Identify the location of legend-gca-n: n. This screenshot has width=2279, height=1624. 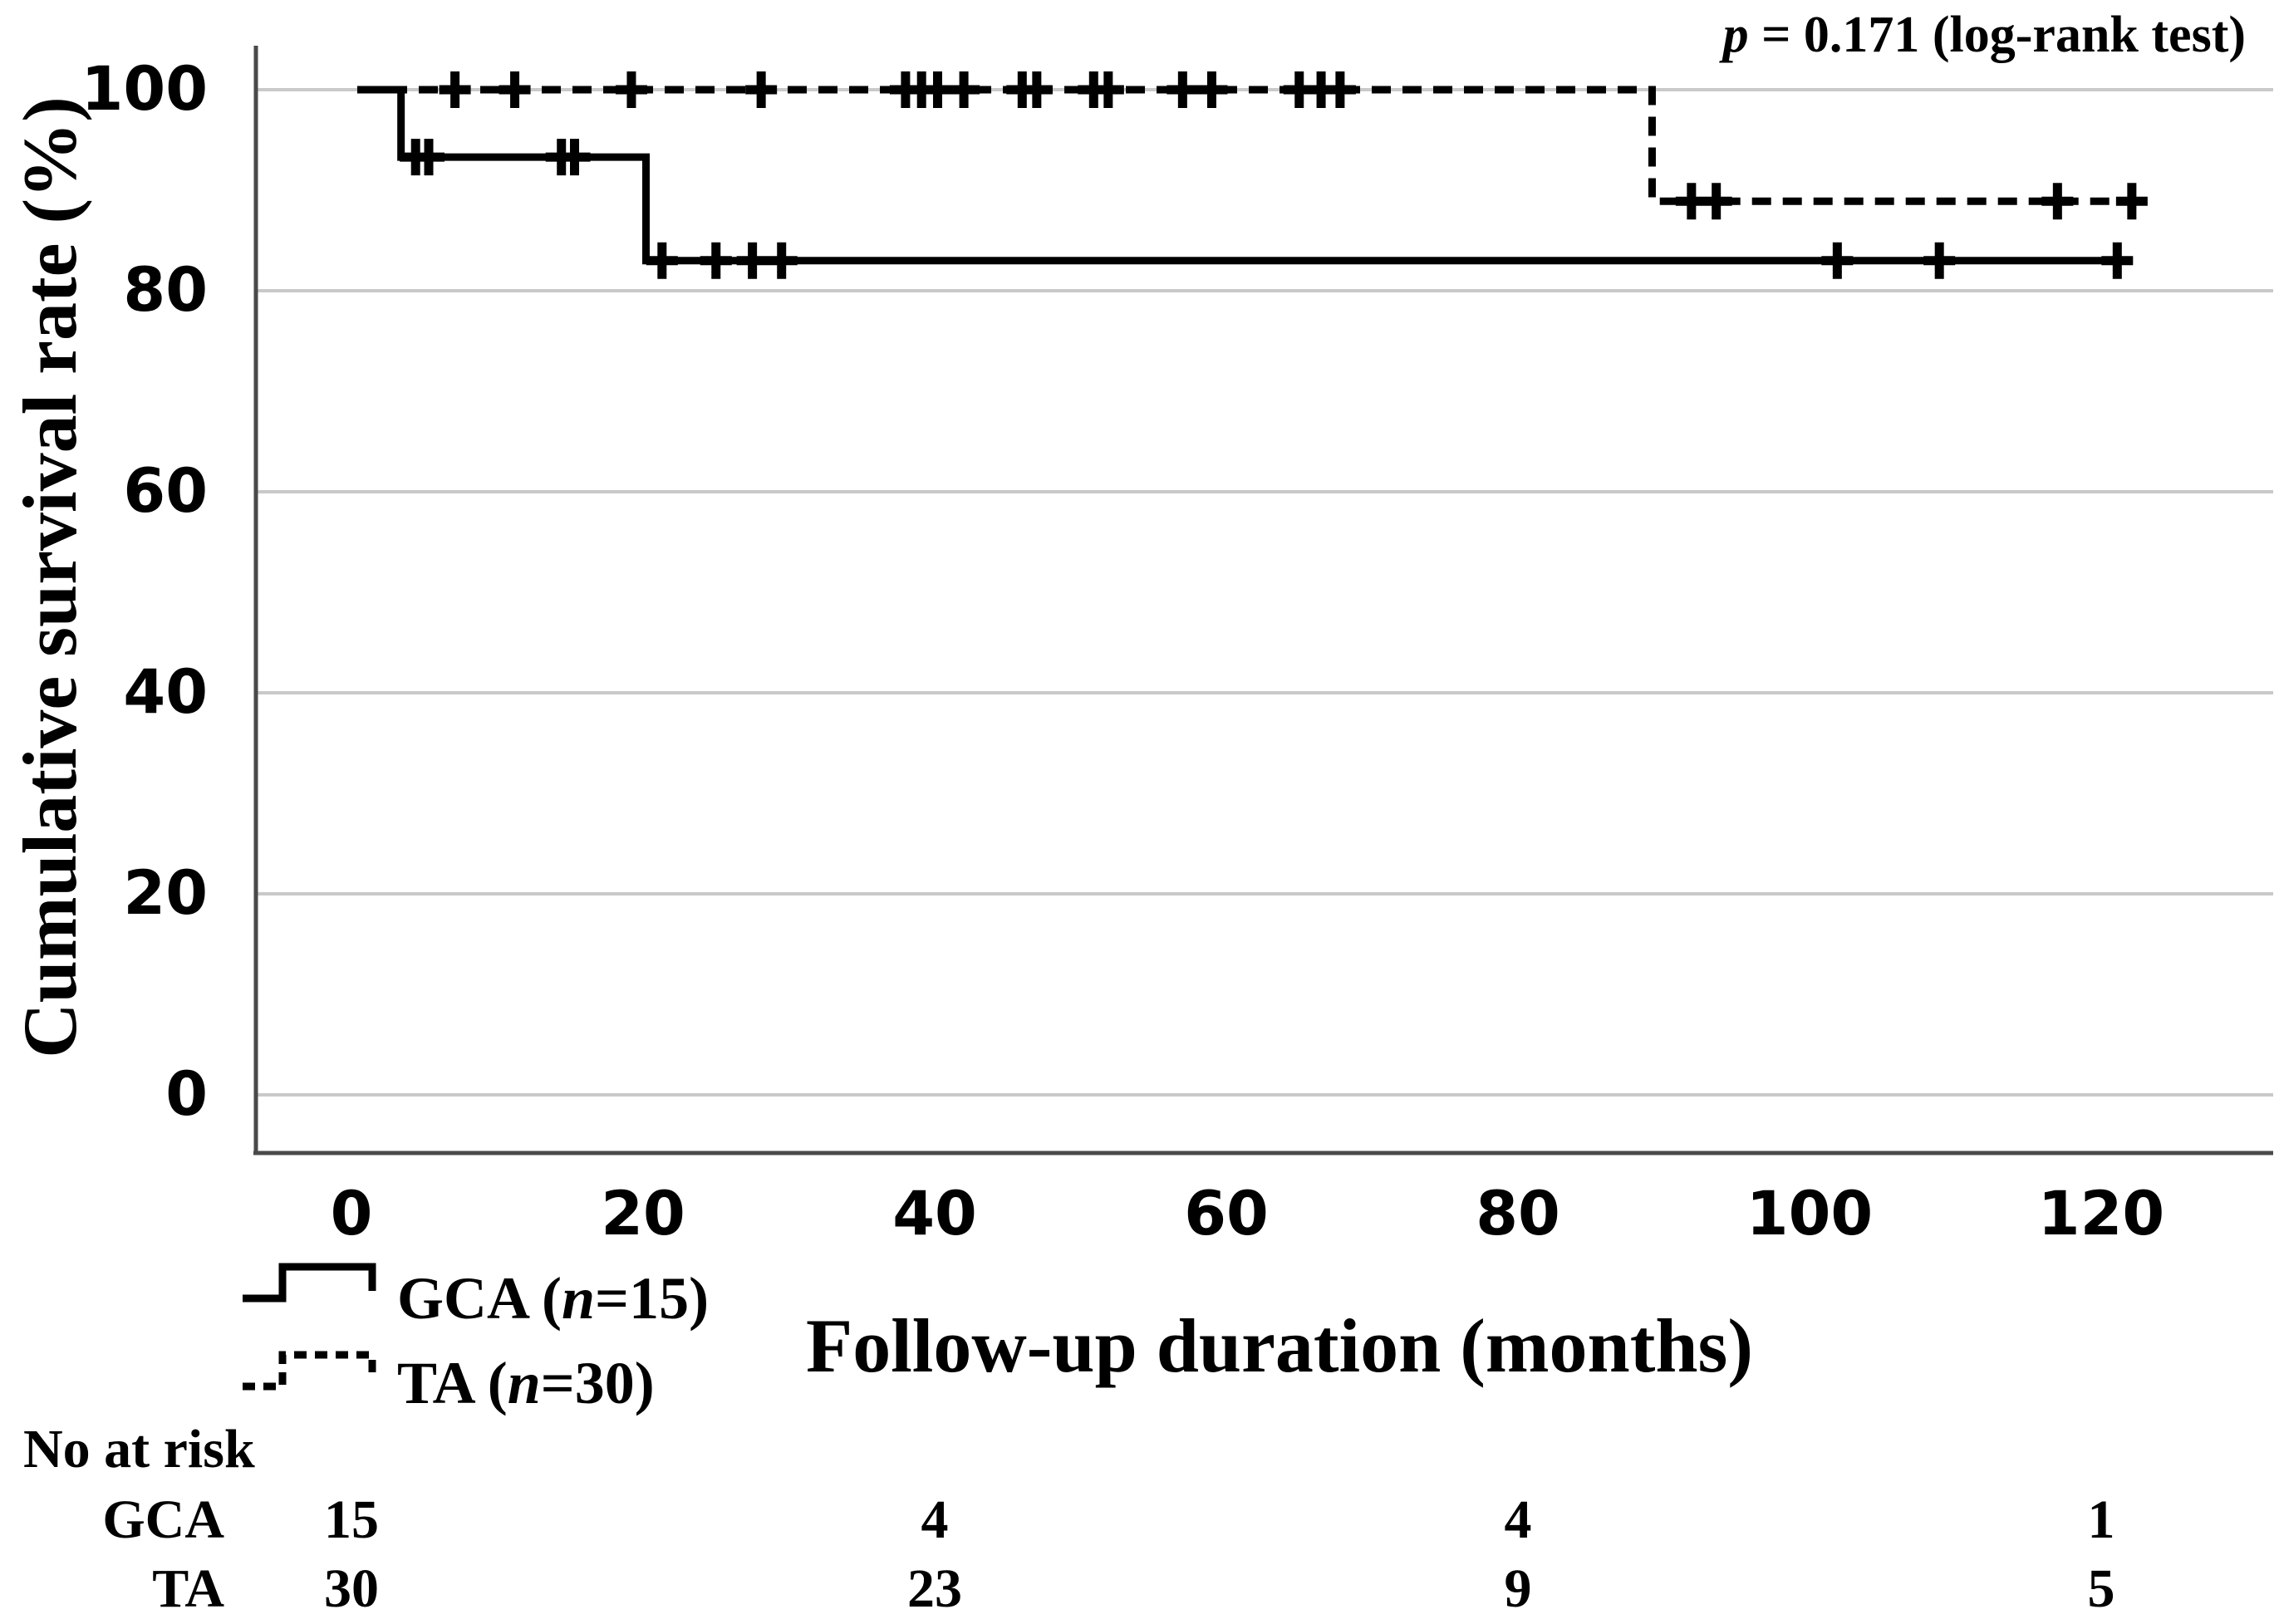
(579, 1298).